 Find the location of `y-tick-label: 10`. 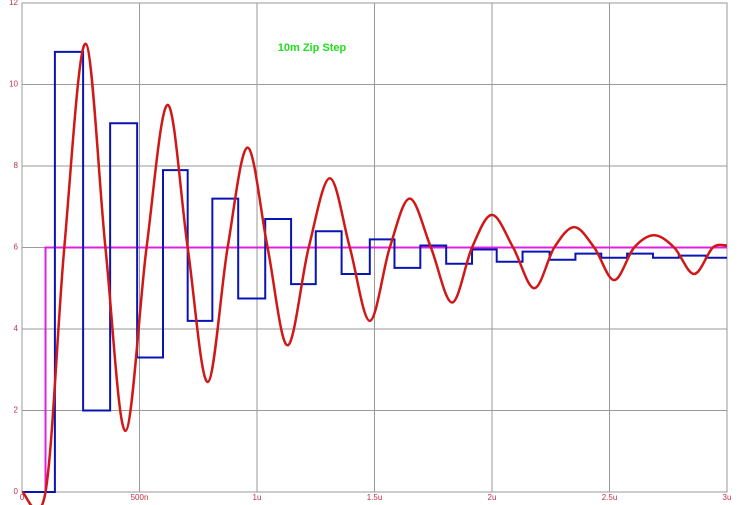

y-tick-label: 10 is located at coordinates (13, 84).